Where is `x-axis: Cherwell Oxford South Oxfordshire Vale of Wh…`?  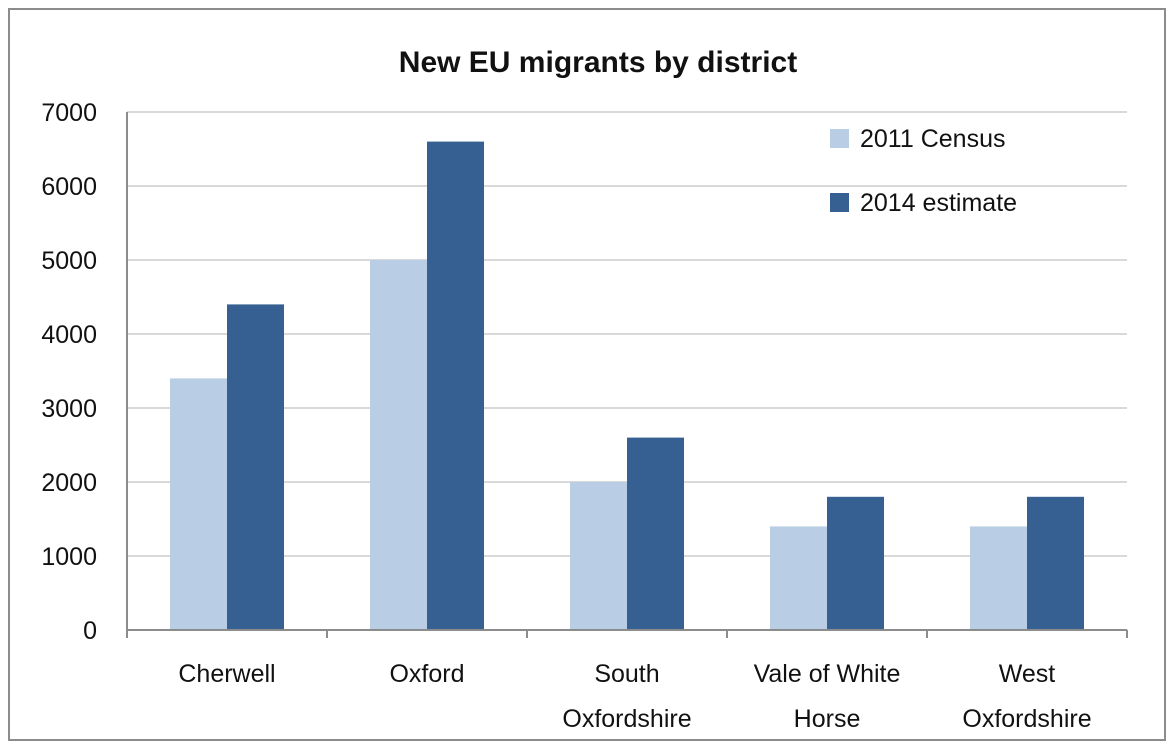 x-axis: Cherwell Oxford South Oxfordshire Vale of Wh… is located at coordinates (627, 681).